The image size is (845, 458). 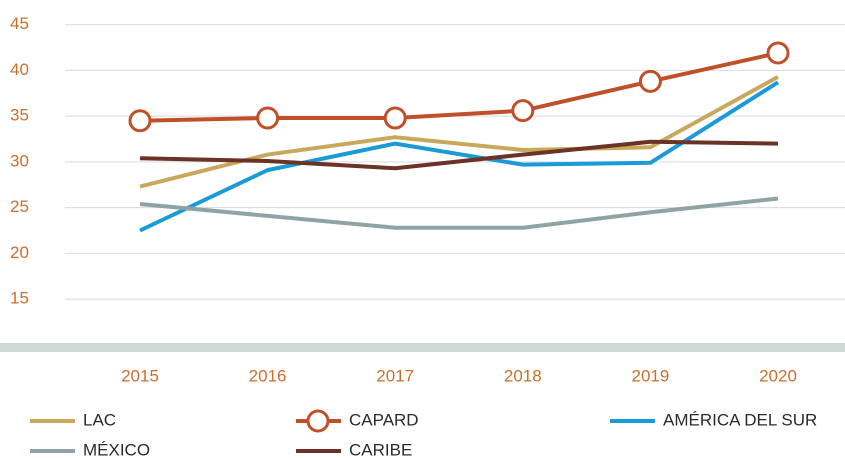 I want to click on x-tick-label: 2020, so click(x=778, y=375).